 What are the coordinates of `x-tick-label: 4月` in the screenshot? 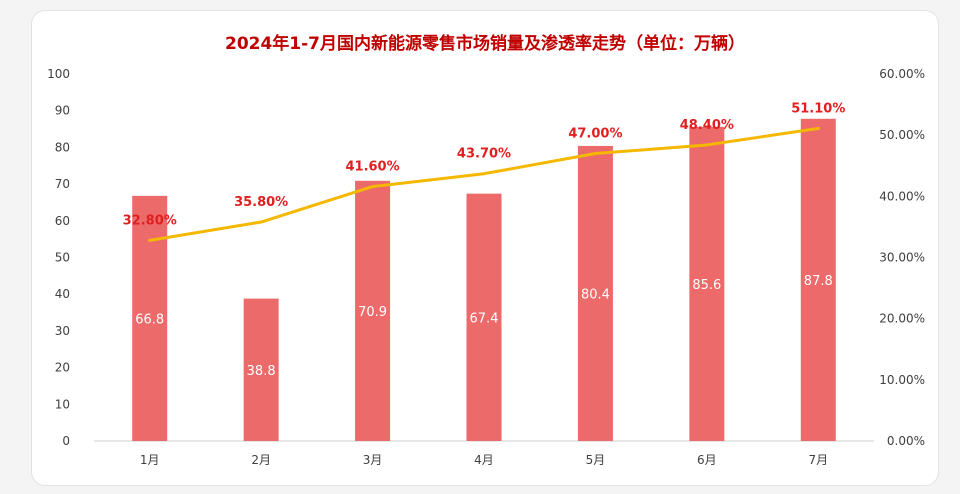 It's located at (484, 460).